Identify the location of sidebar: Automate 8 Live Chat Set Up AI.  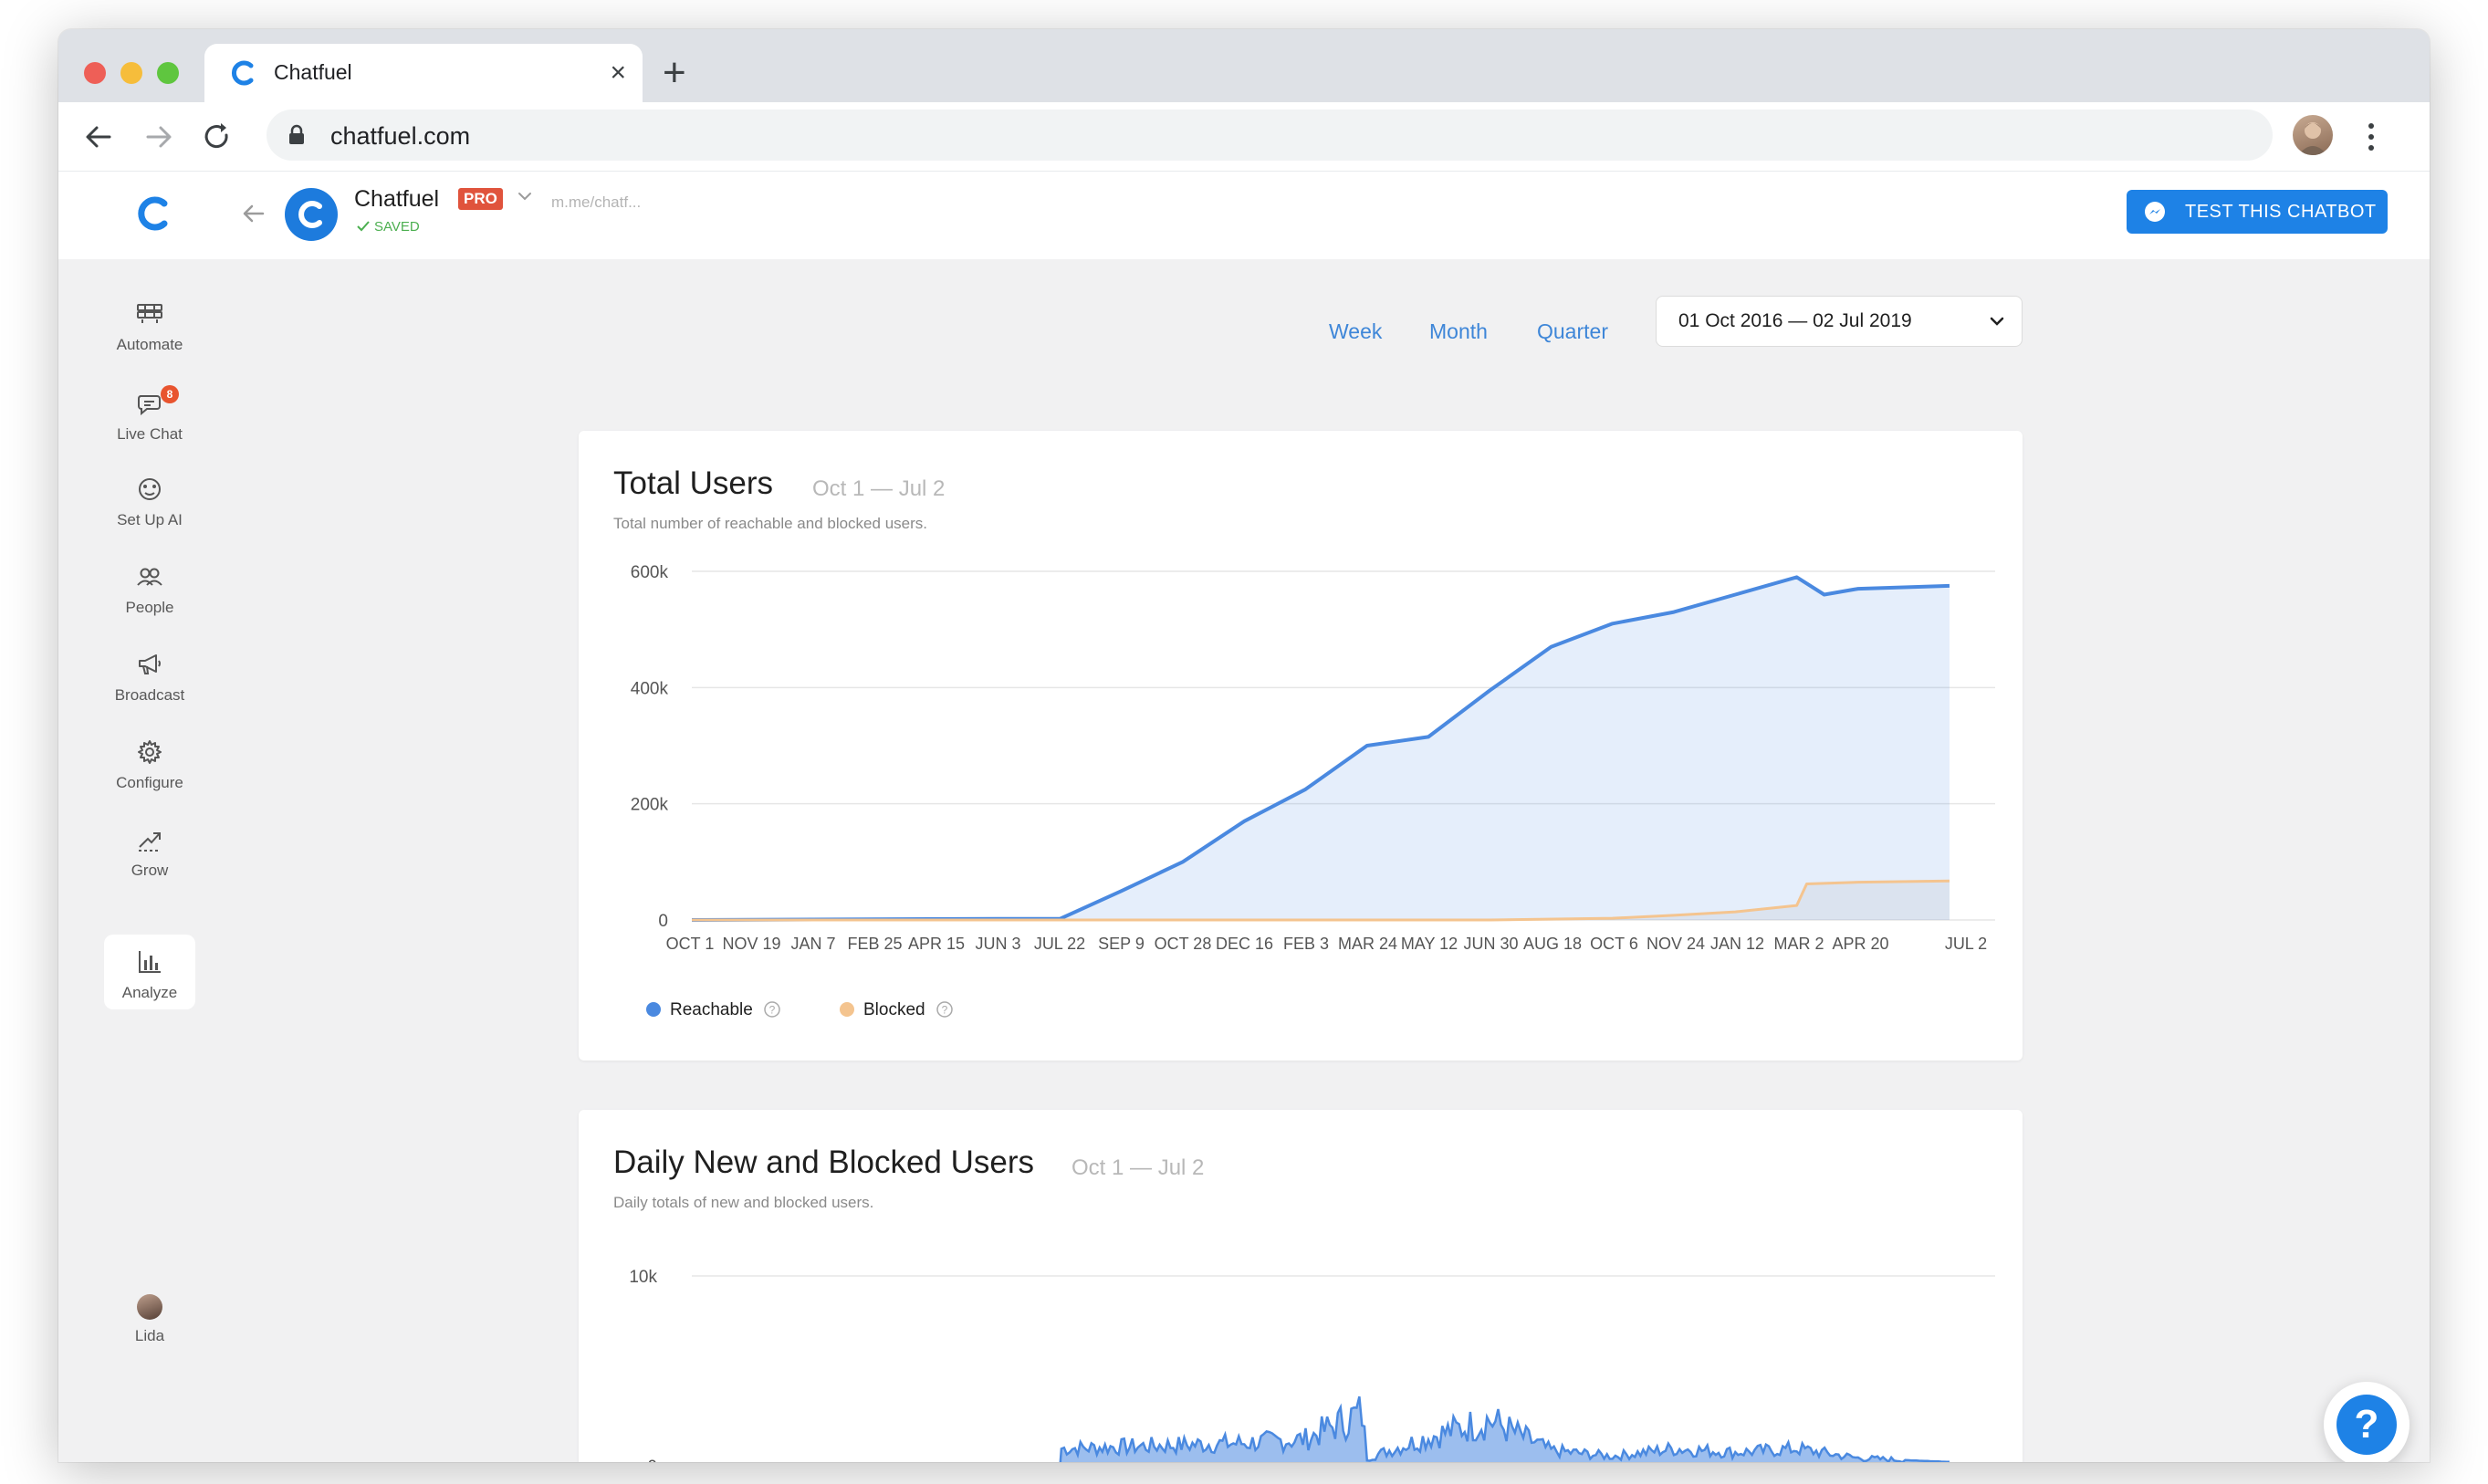
(147, 860).